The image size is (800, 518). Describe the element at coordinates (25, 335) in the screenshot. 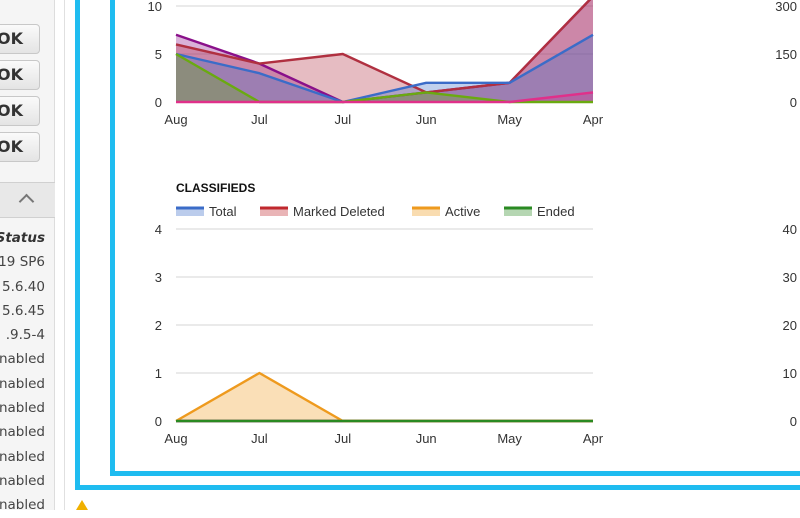

I see `status-value: .9.5-4` at that location.